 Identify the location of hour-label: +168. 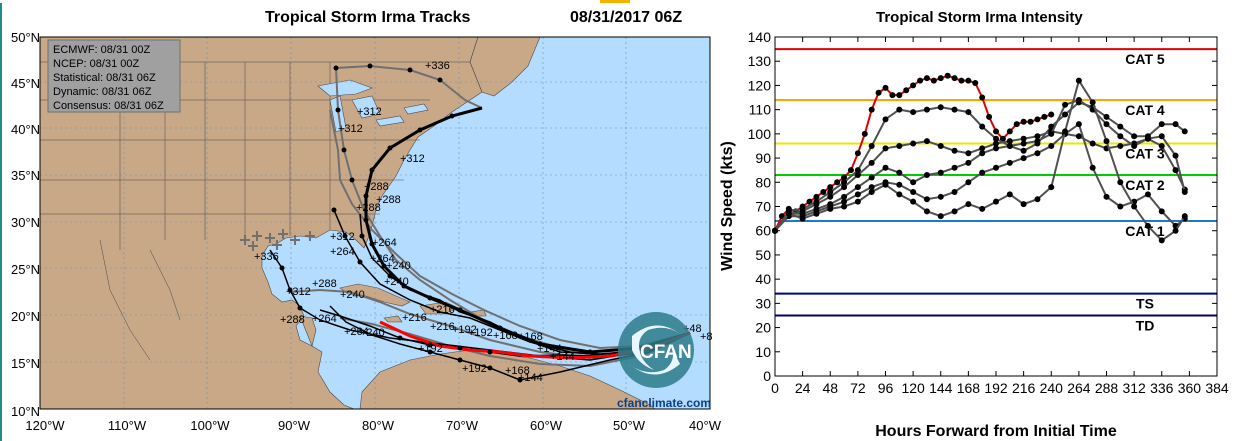
(505, 336).